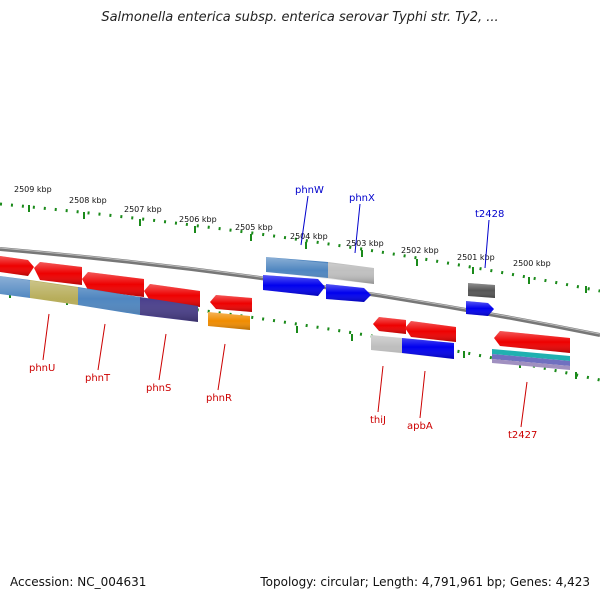 The image size is (600, 600). Describe the element at coordinates (365, 243) in the screenshot. I see `scale-label: 2503 kbp` at that location.